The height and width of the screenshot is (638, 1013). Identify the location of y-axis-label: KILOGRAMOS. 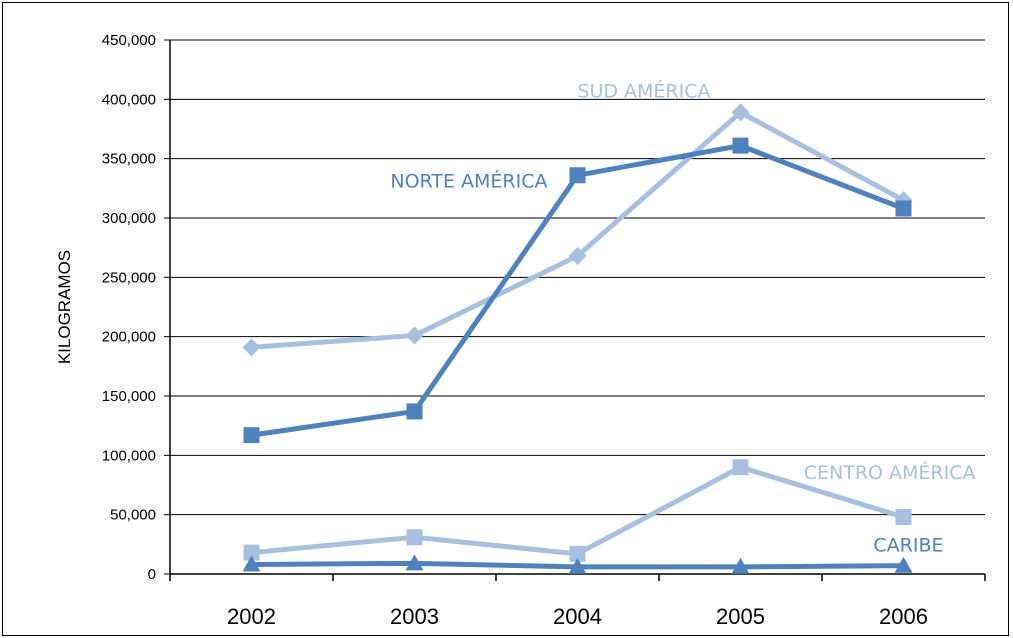
(64, 307).